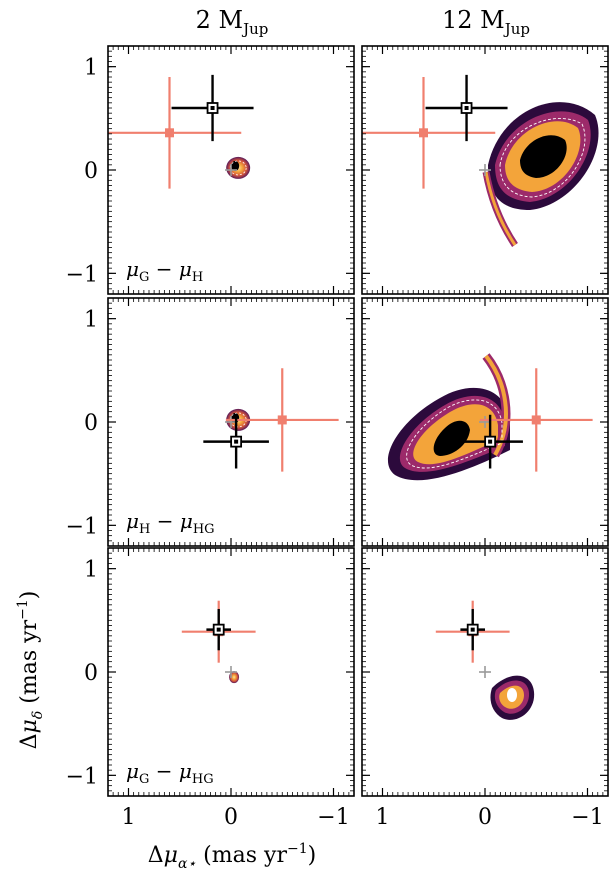 Image resolution: width=610 pixels, height=880 pixels. What do you see at coordinates (210, 422) in the screenshot?
I see `panel-r1-c0: 1 0 −1 μH − μHG` at bounding box center [210, 422].